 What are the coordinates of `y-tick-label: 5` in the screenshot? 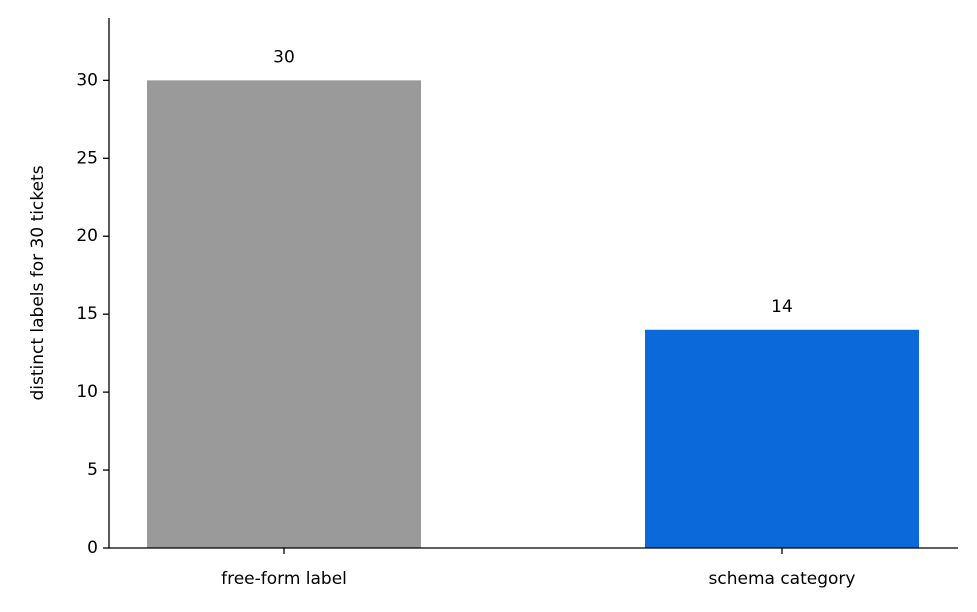 It's located at (92, 470).